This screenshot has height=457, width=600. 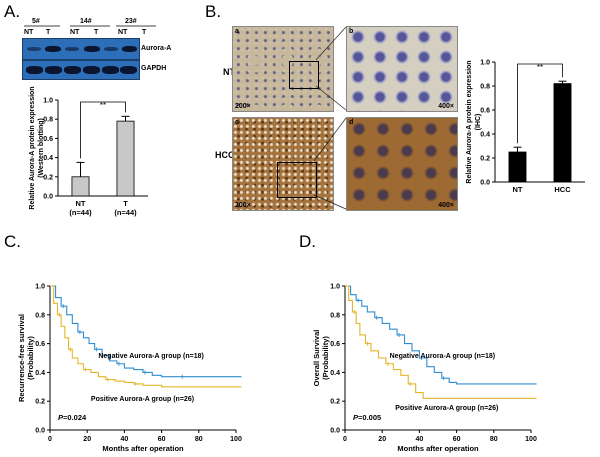 I want to click on bar, so click(x=517, y=167).